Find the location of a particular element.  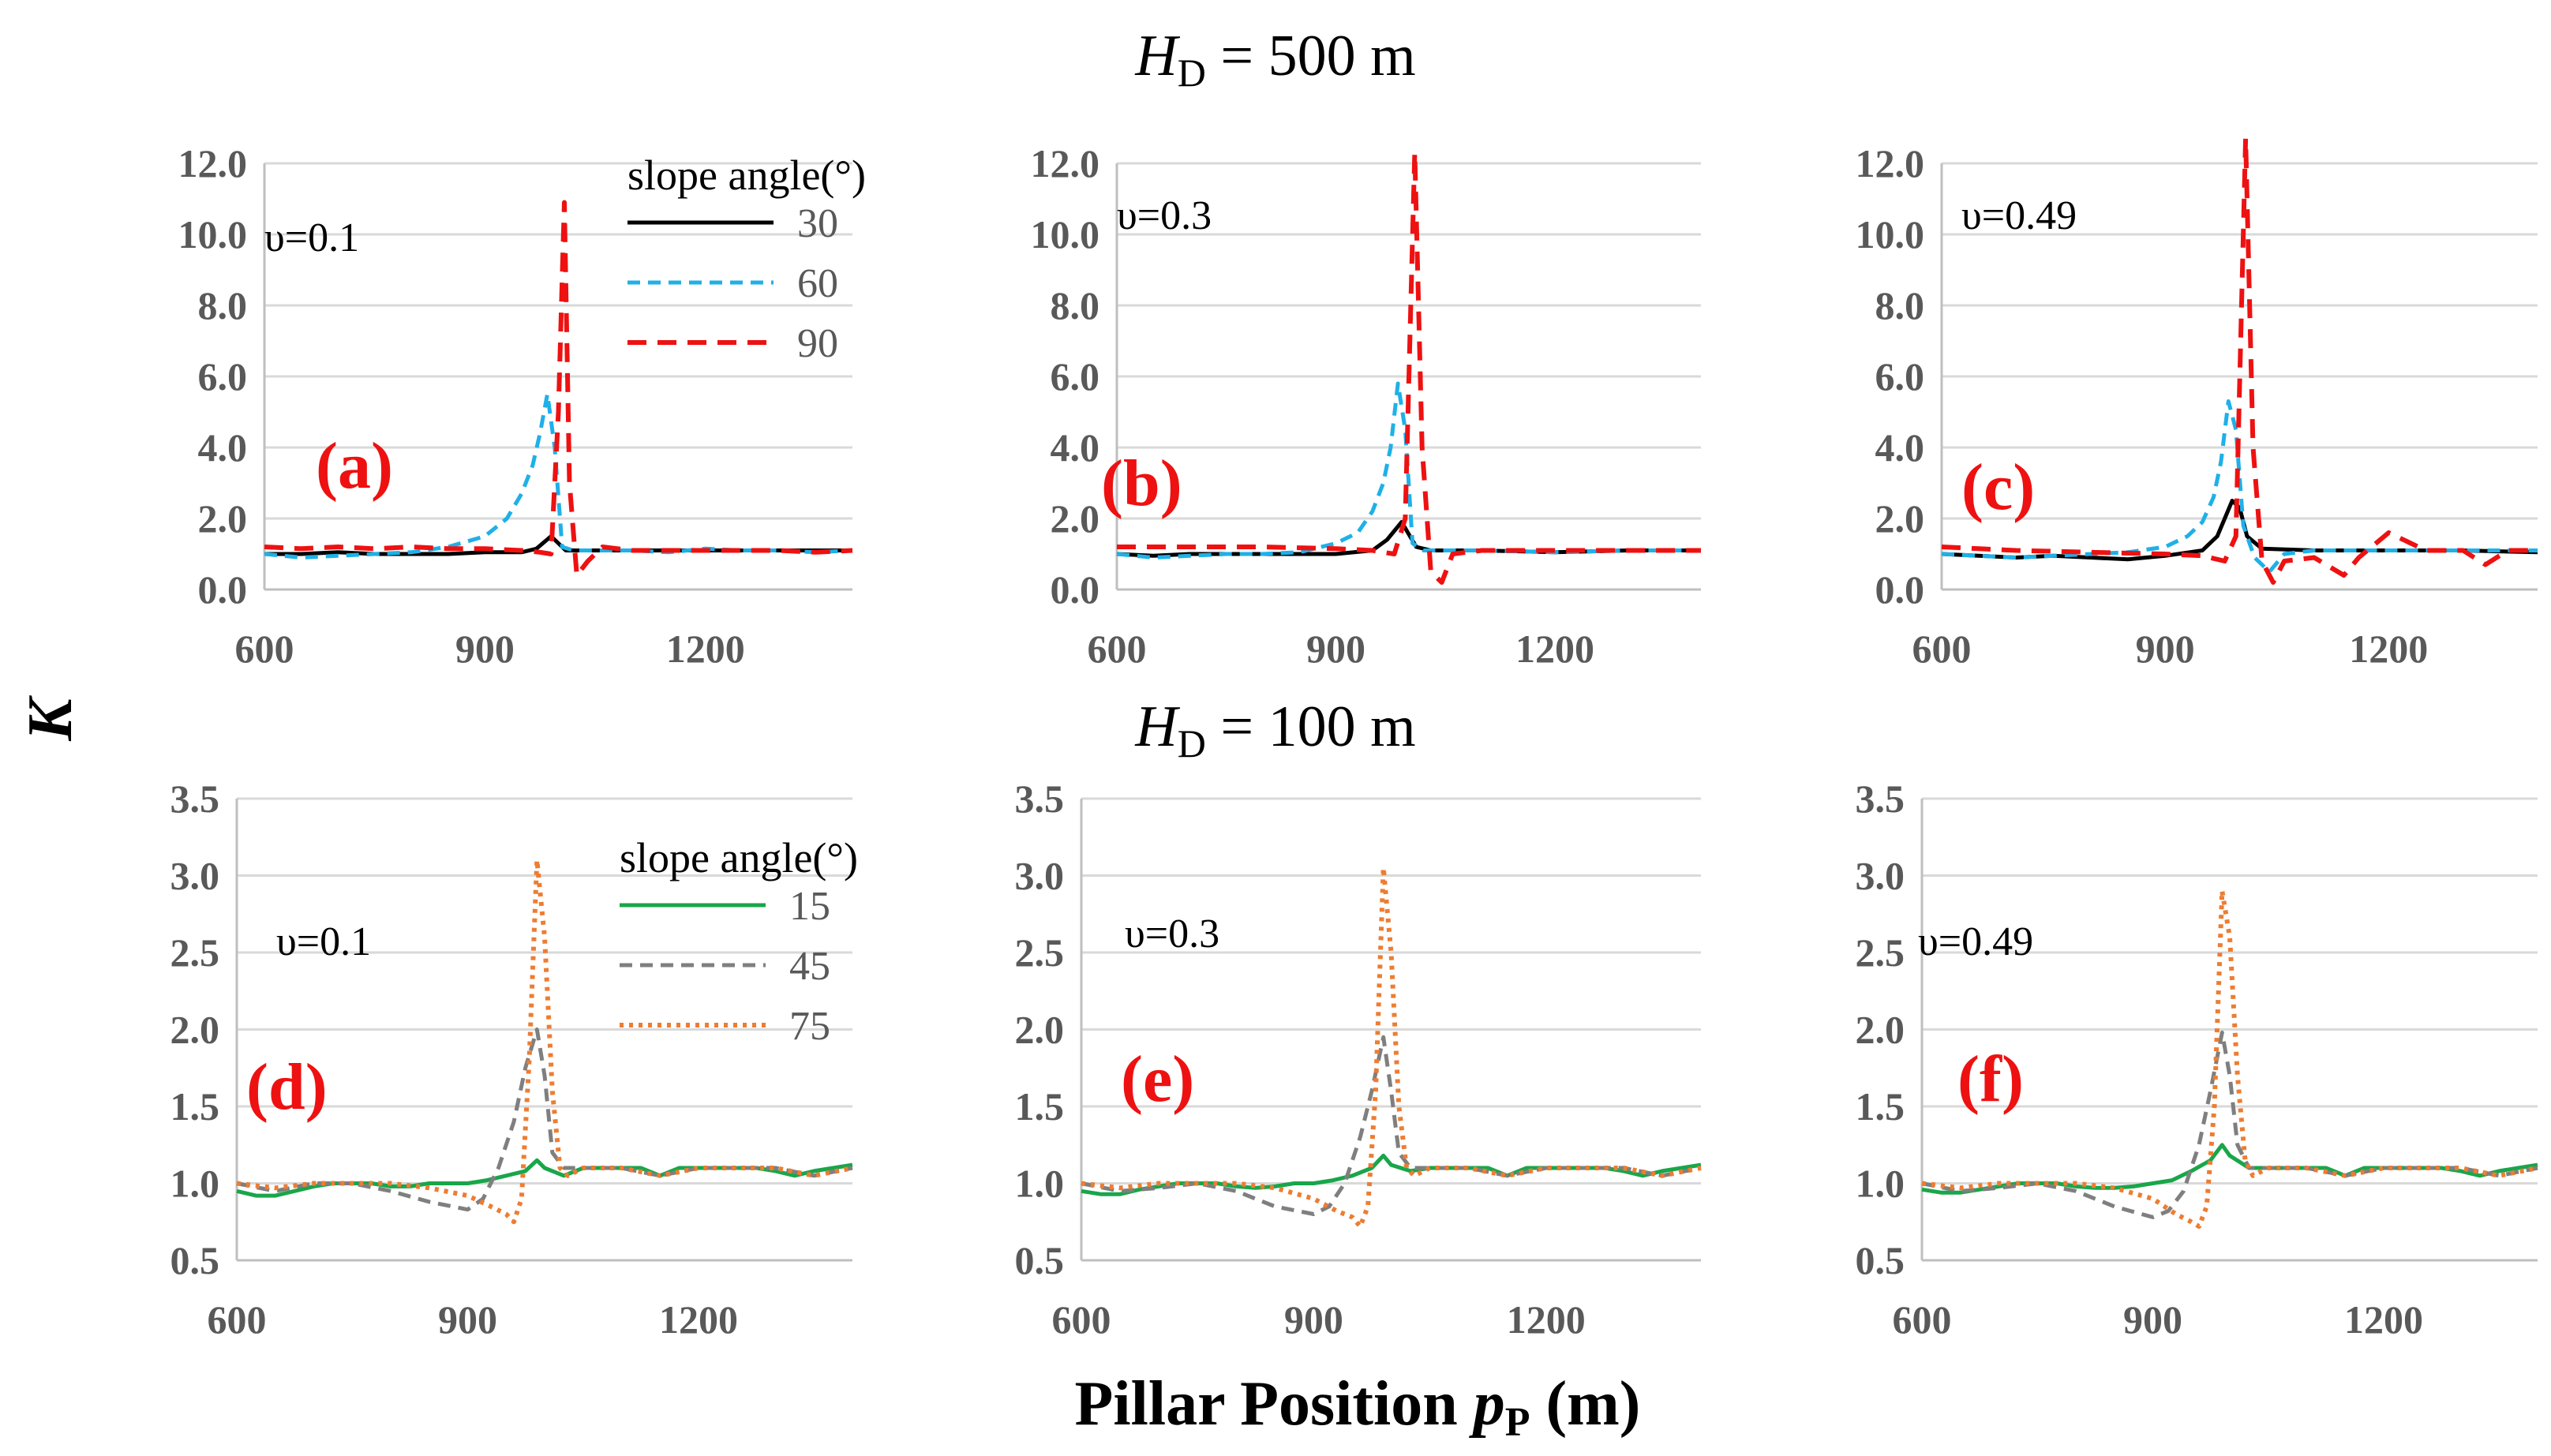

legend-entry-15: 15 is located at coordinates (809, 906).